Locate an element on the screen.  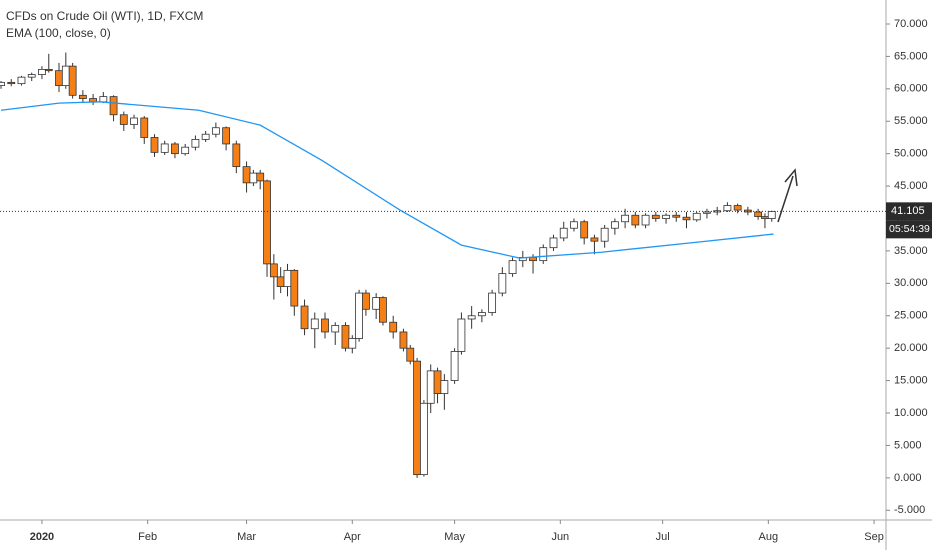
y-tick-label: 65.000 is located at coordinates (911, 56).